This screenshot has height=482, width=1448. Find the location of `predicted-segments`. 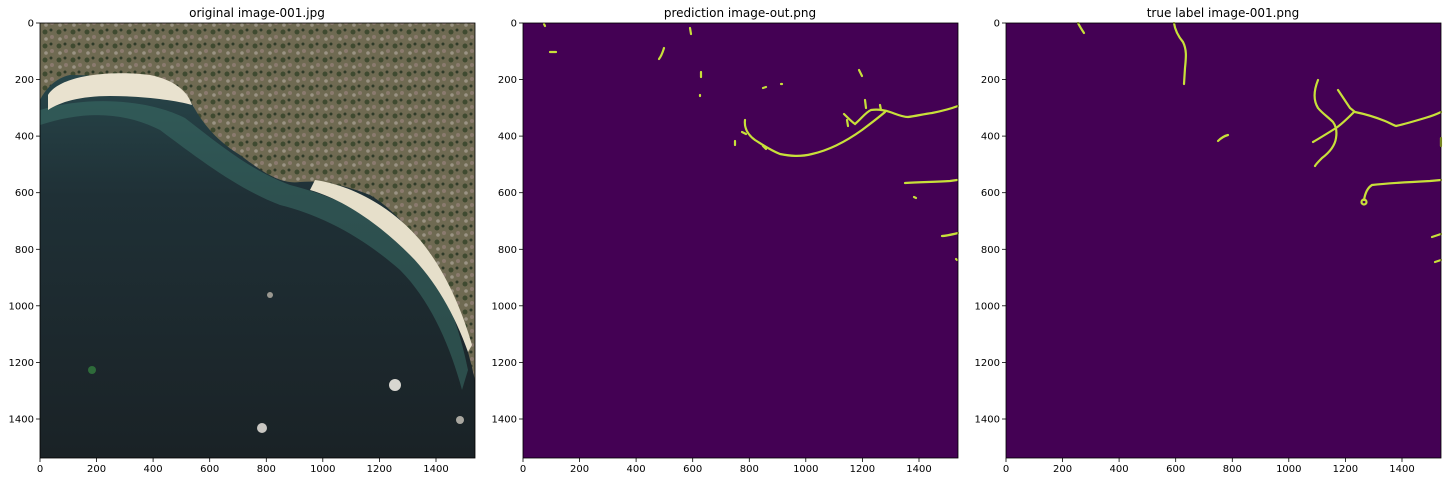

predicted-segments is located at coordinates (751, 142).